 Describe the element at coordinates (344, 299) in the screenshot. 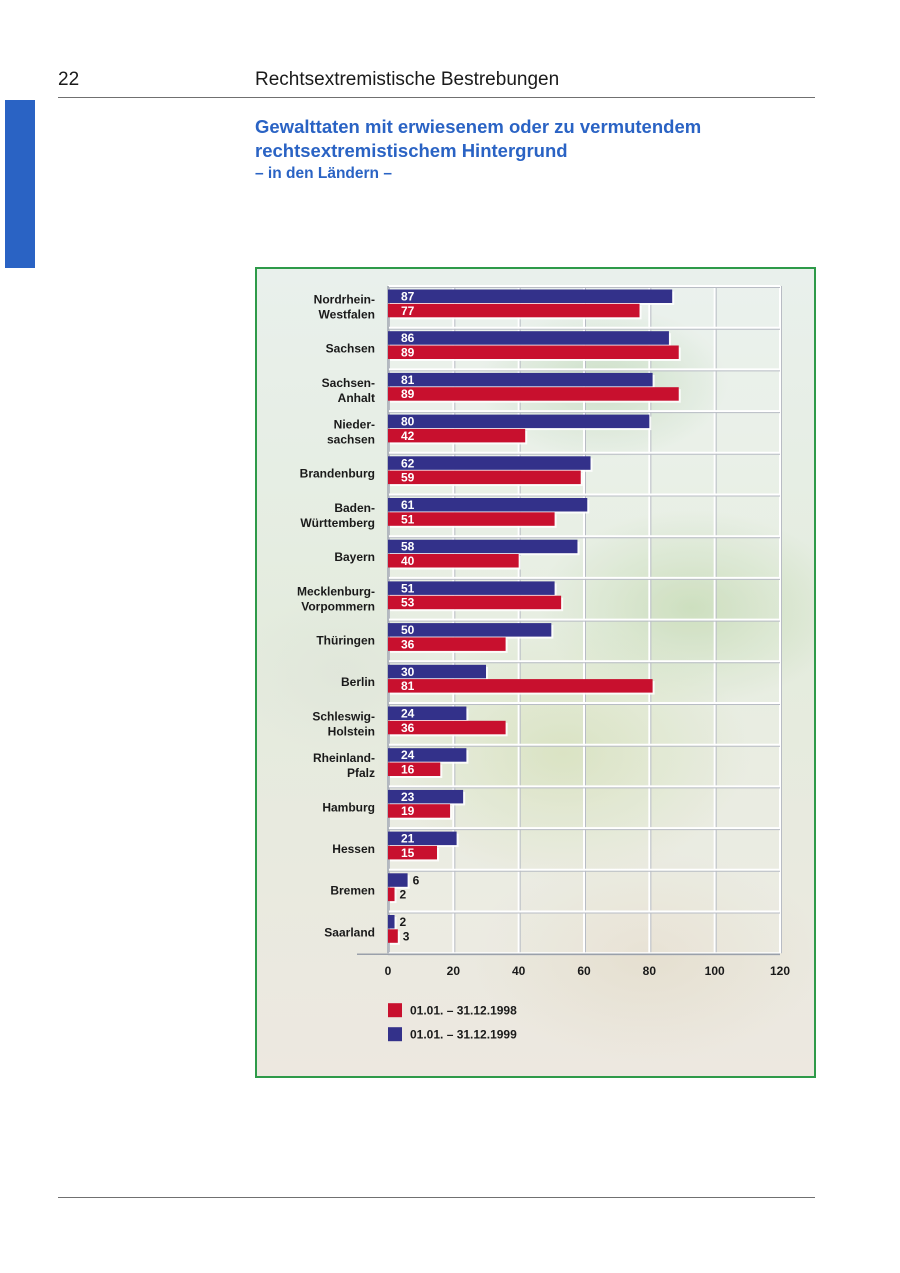

I see `category-label: Nordrhein-` at that location.